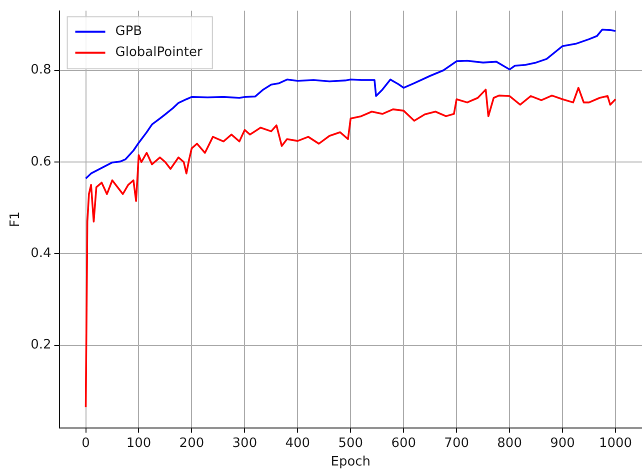 The height and width of the screenshot is (470, 642). What do you see at coordinates (41, 345) in the screenshot?
I see `y-tick-label: 0.2` at bounding box center [41, 345].